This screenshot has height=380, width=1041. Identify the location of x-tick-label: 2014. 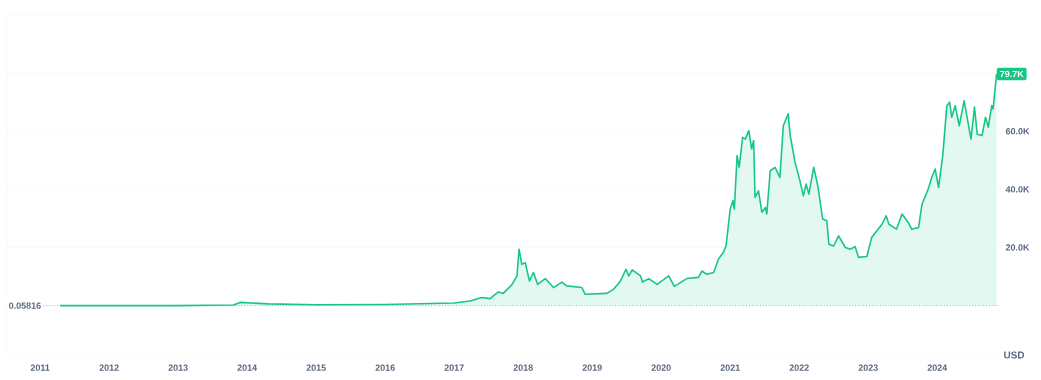
(247, 367).